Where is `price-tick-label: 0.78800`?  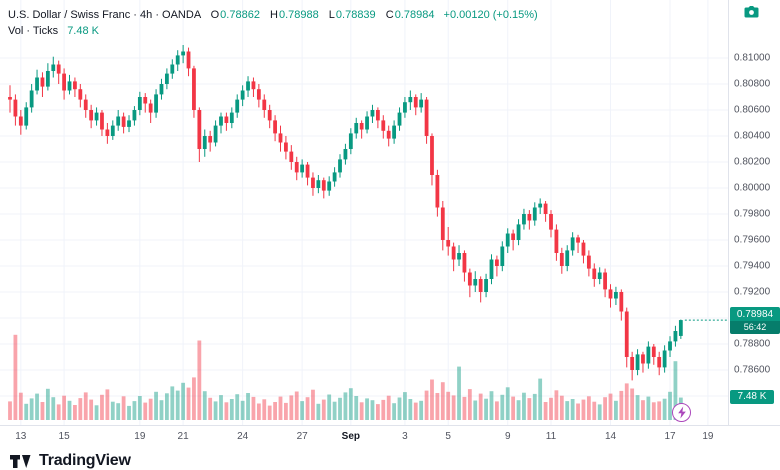
price-tick-label: 0.78800 is located at coordinates (752, 344).